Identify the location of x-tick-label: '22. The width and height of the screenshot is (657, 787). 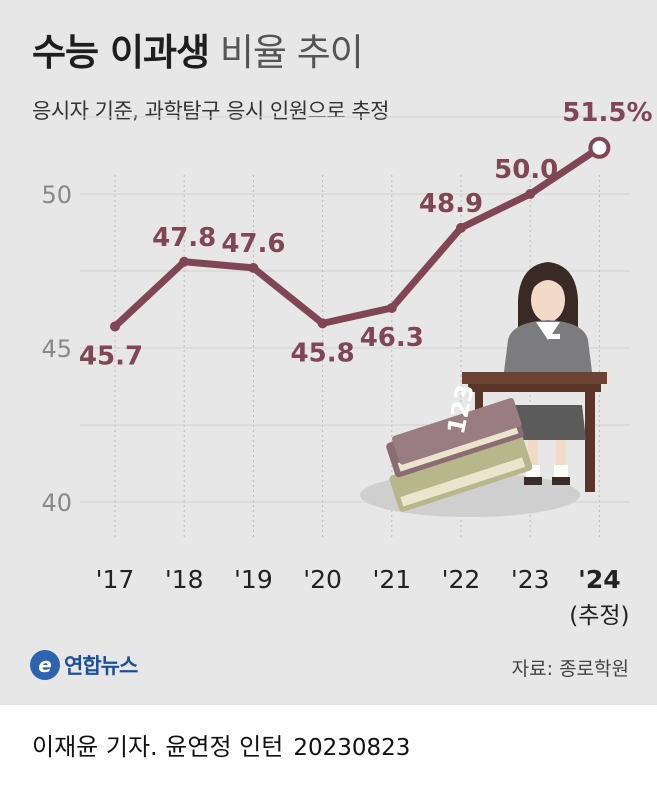
(461, 579).